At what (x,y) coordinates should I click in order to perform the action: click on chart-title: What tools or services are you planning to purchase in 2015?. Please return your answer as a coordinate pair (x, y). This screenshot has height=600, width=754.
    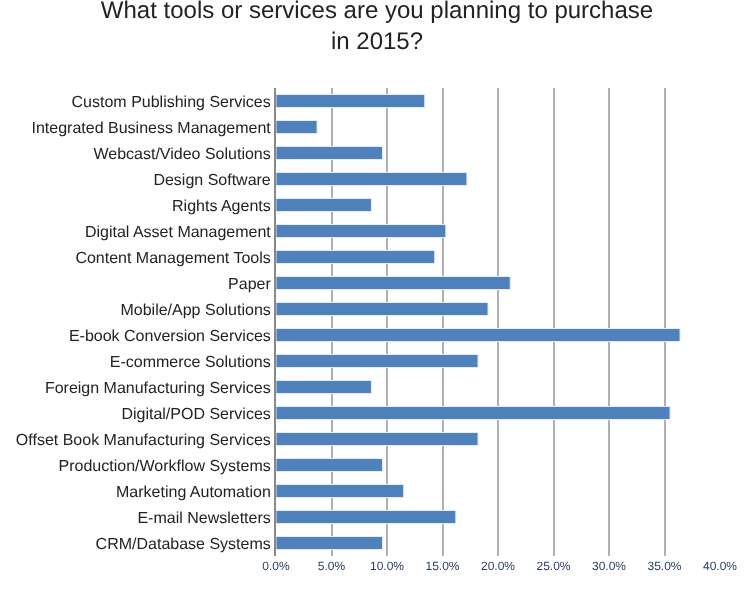
    Looking at the image, I should click on (377, 28).